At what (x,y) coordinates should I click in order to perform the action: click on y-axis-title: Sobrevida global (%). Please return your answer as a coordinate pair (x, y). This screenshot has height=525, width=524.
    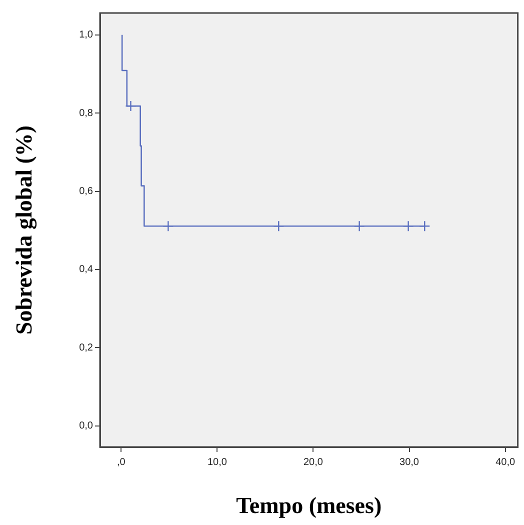
    Looking at the image, I should click on (25, 230).